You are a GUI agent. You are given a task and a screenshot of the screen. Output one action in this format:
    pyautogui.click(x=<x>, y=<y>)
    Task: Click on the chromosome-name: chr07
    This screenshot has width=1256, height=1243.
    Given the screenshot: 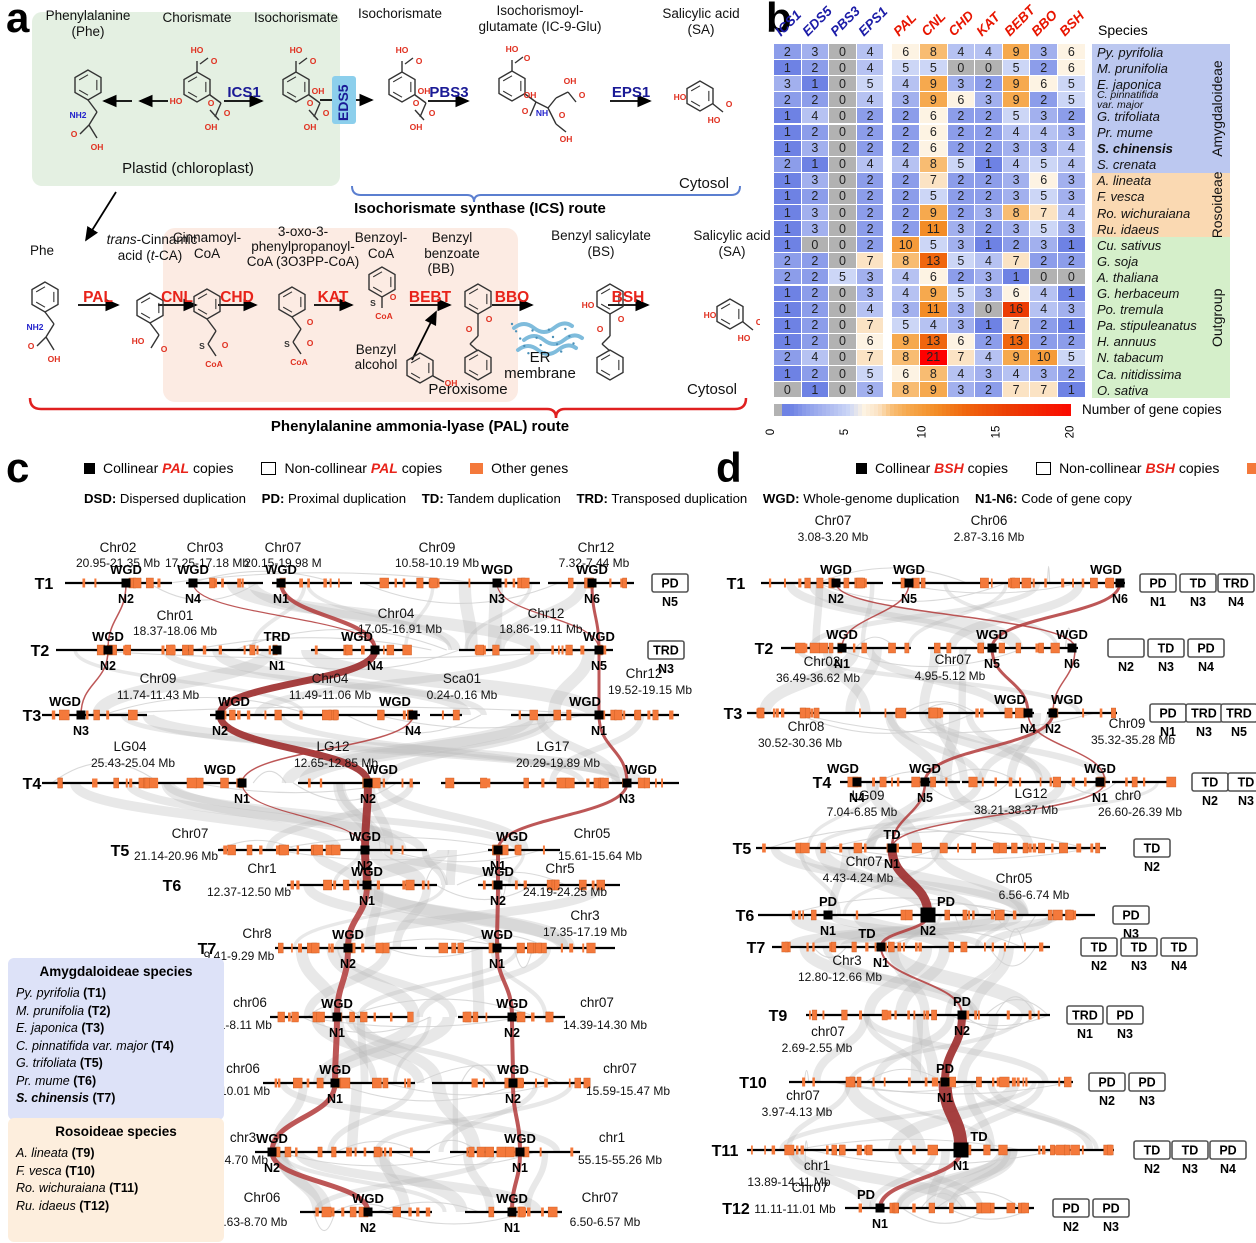 What is the action you would take?
    pyautogui.click(x=597, y=1002)
    